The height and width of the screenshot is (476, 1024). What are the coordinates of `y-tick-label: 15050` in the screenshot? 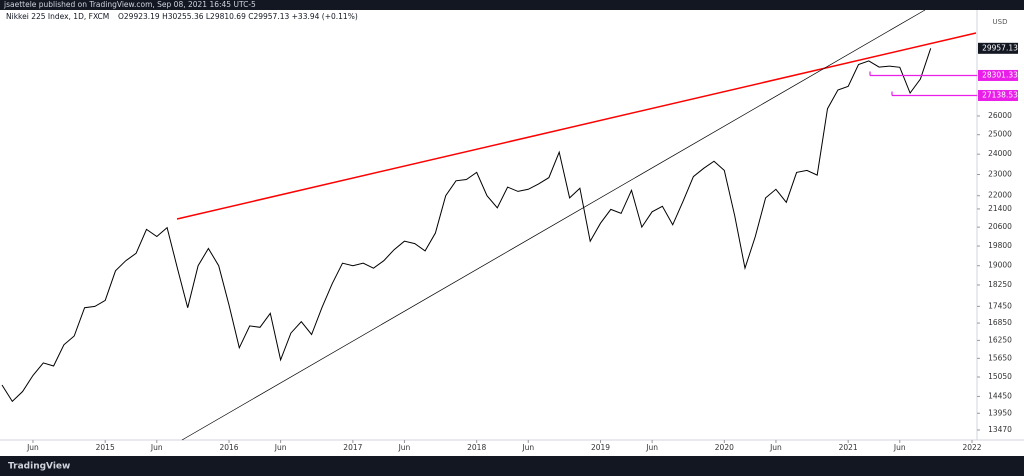 It's located at (1000, 376).